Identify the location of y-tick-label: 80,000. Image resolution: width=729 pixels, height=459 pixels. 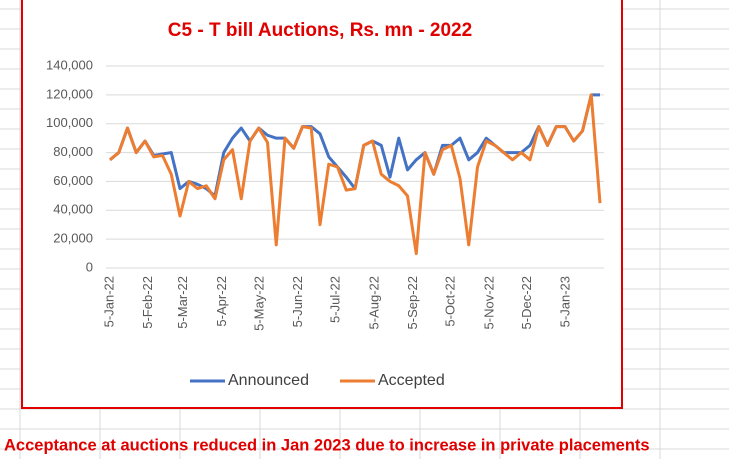
(73, 151).